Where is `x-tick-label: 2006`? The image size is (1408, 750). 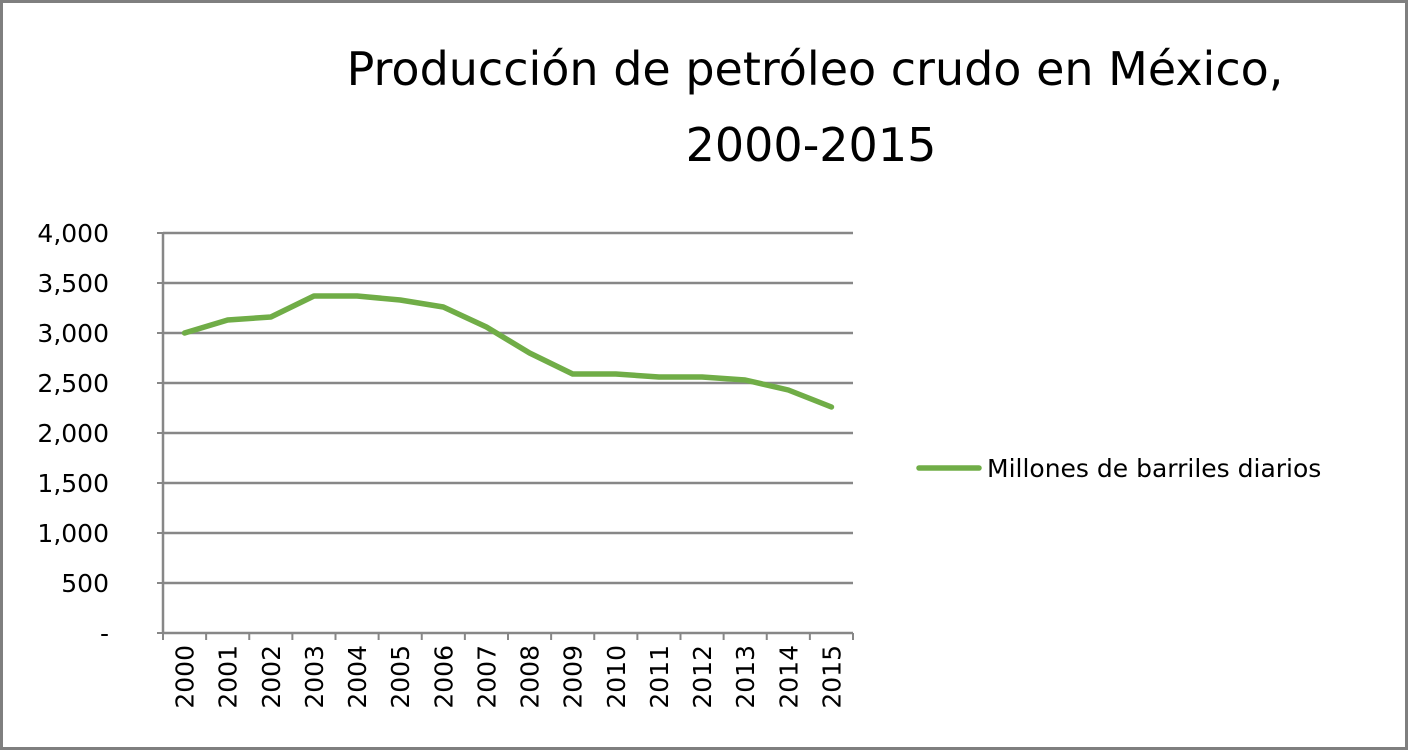 x-tick-label: 2006 is located at coordinates (443, 677).